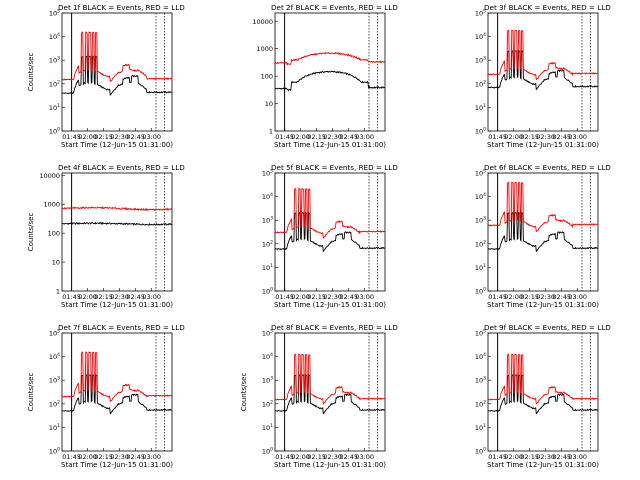 The height and width of the screenshot is (480, 640). What do you see at coordinates (269, 104) in the screenshot?
I see `y-tick-label: 10` at bounding box center [269, 104].